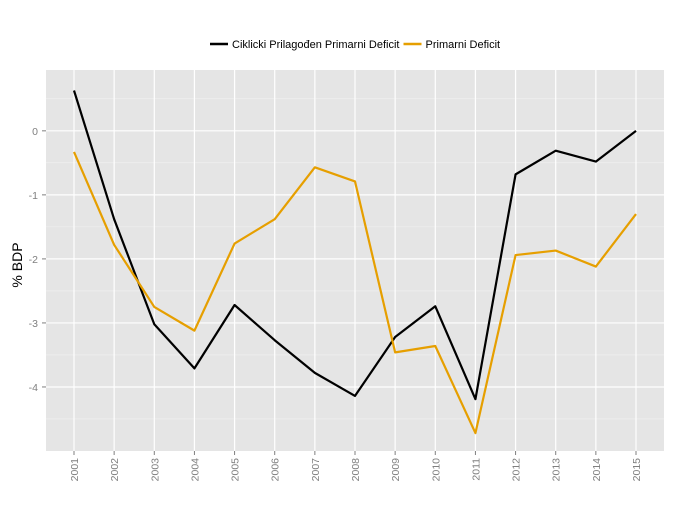 This screenshot has width=680, height=510. Describe the element at coordinates (396, 470) in the screenshot. I see `x-tick-label: 2009` at that location.